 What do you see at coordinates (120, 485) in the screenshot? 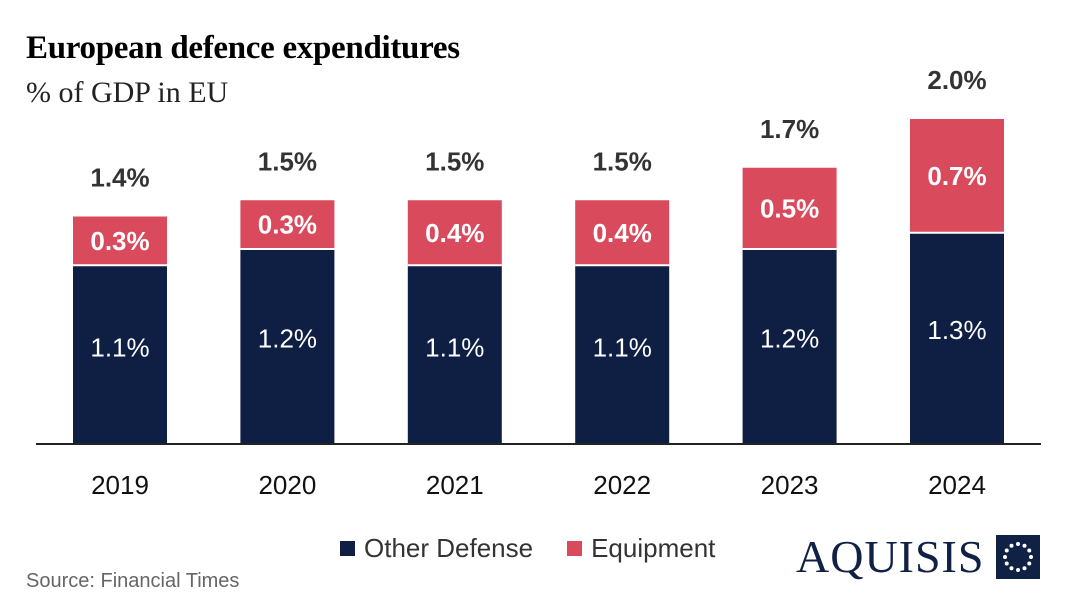
I see `x-tick-label: 2019` at bounding box center [120, 485].